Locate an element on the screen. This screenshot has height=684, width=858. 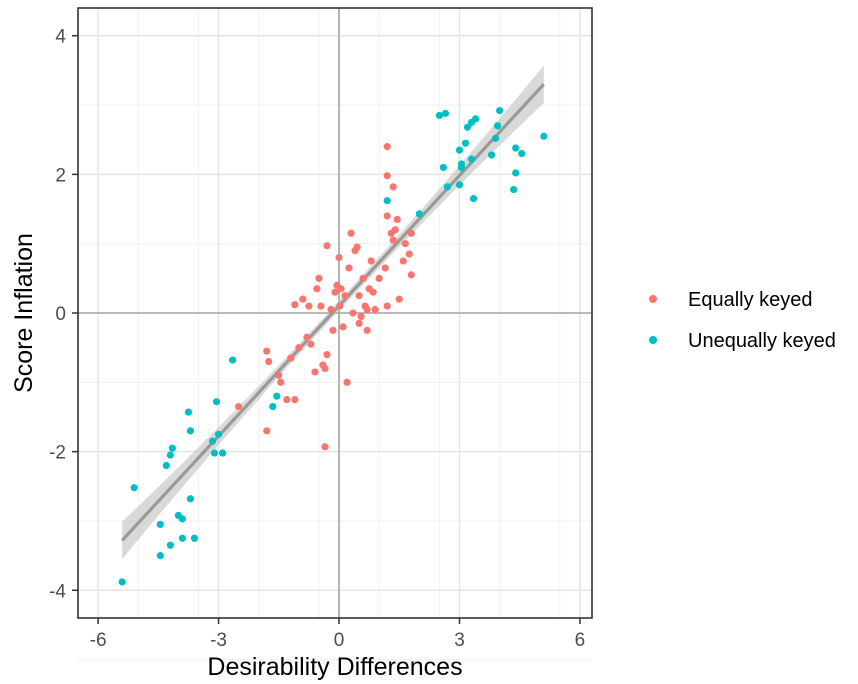
y-tick-label: 4 is located at coordinates (60, 37).